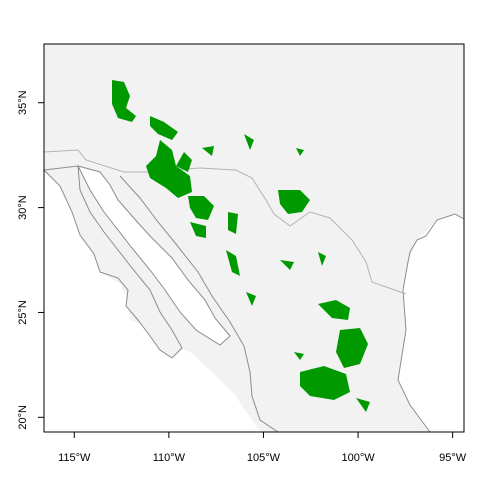 This screenshot has height=480, width=480. What do you see at coordinates (23, 102) in the screenshot?
I see `y-tick-label: 35°N` at bounding box center [23, 102].